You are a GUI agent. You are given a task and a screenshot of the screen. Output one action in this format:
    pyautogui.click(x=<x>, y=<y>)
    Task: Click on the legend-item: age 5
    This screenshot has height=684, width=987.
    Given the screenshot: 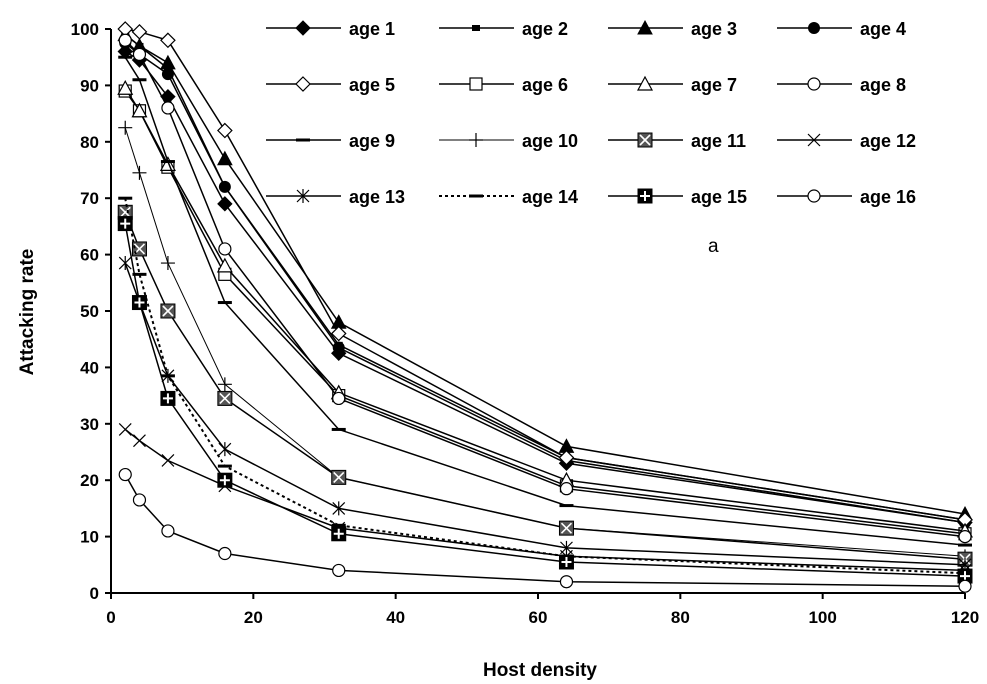 What is the action you would take?
    pyautogui.click(x=330, y=85)
    